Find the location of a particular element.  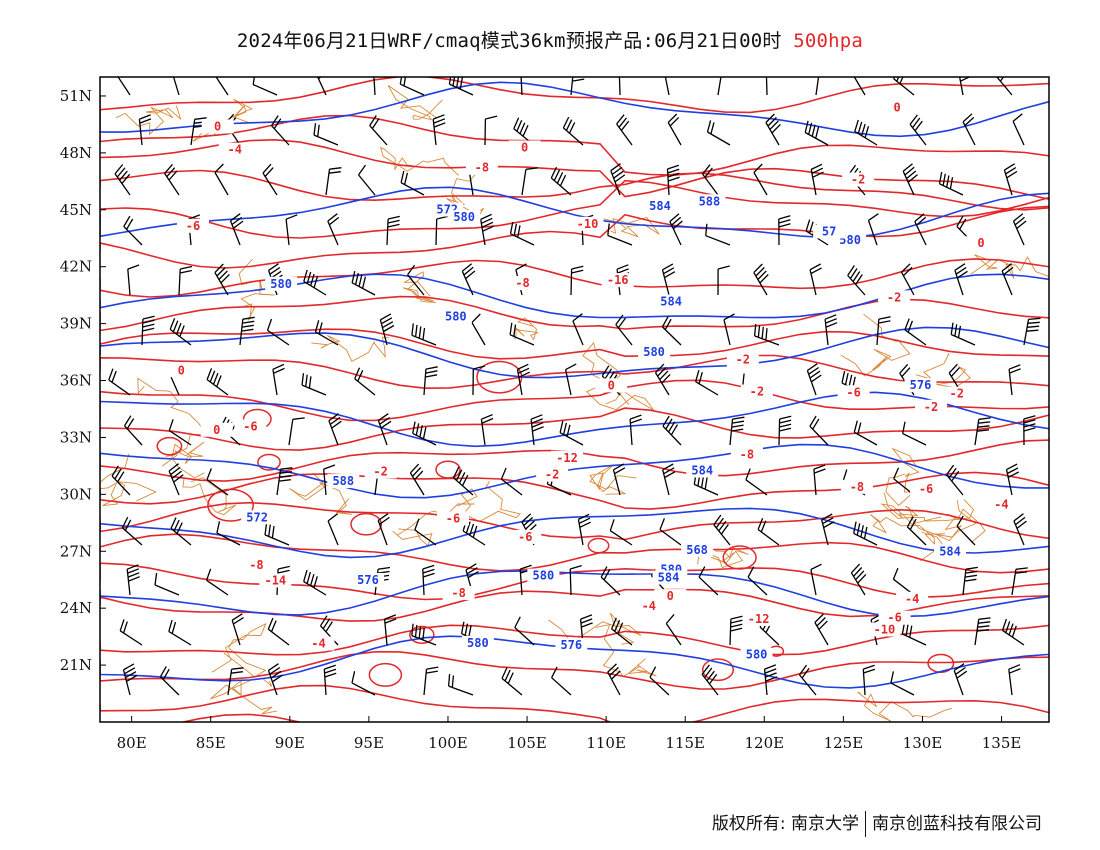

geopotential-isoline is located at coordinates (574, 109).